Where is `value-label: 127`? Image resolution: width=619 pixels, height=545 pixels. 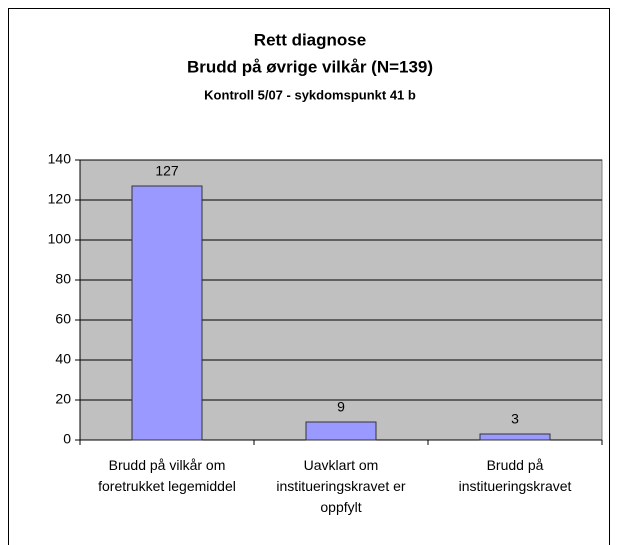 value-label: 127 is located at coordinates (167, 171).